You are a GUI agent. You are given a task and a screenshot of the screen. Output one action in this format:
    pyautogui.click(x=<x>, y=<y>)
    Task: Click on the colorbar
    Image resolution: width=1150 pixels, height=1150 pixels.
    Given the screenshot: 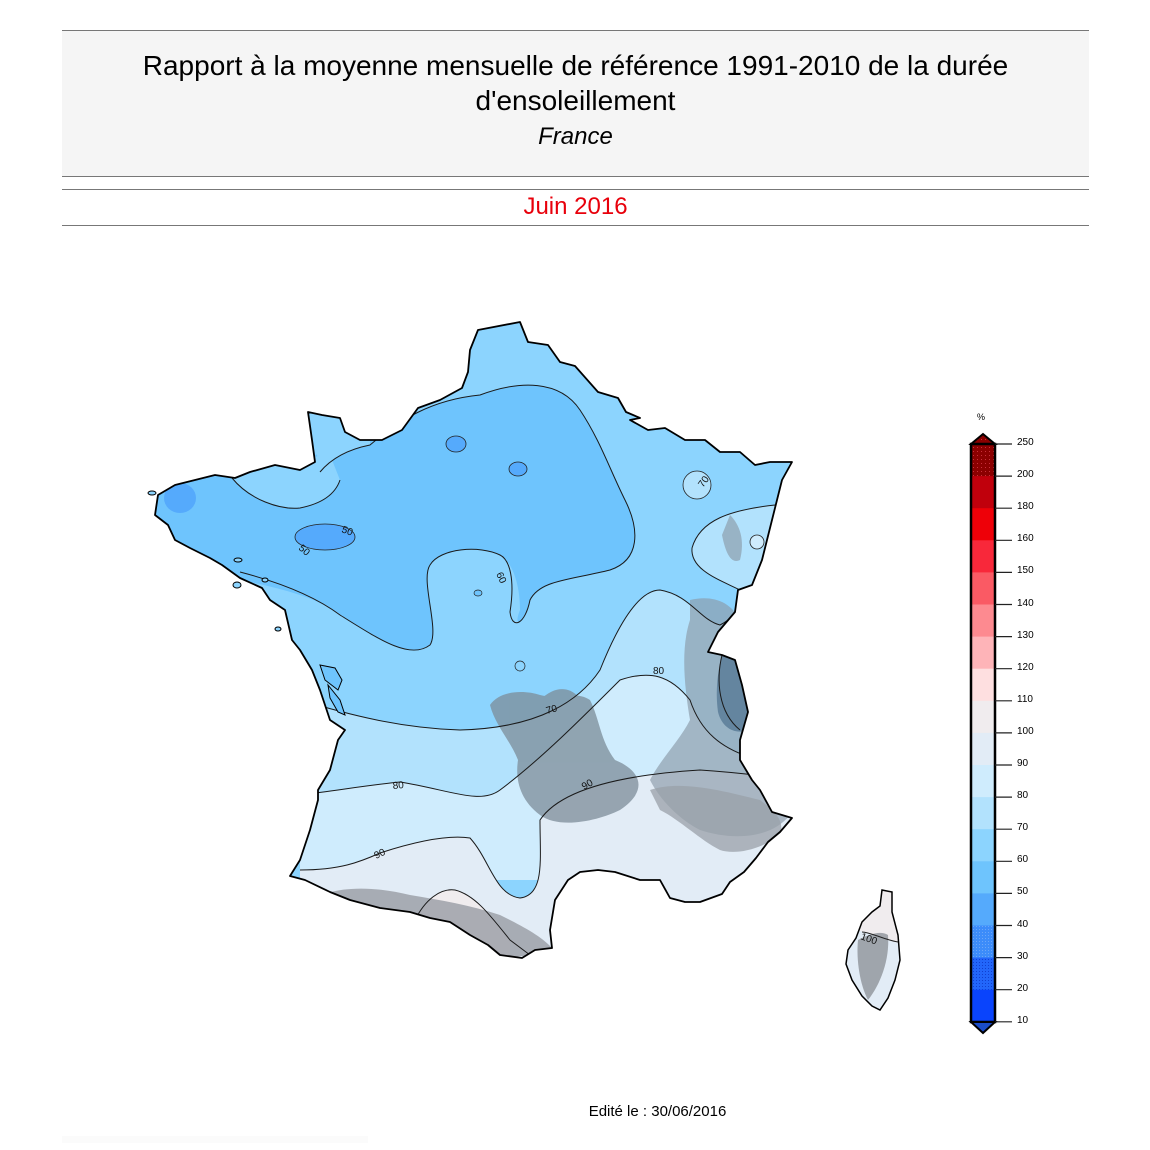 What is the action you would take?
    pyautogui.click(x=990, y=733)
    